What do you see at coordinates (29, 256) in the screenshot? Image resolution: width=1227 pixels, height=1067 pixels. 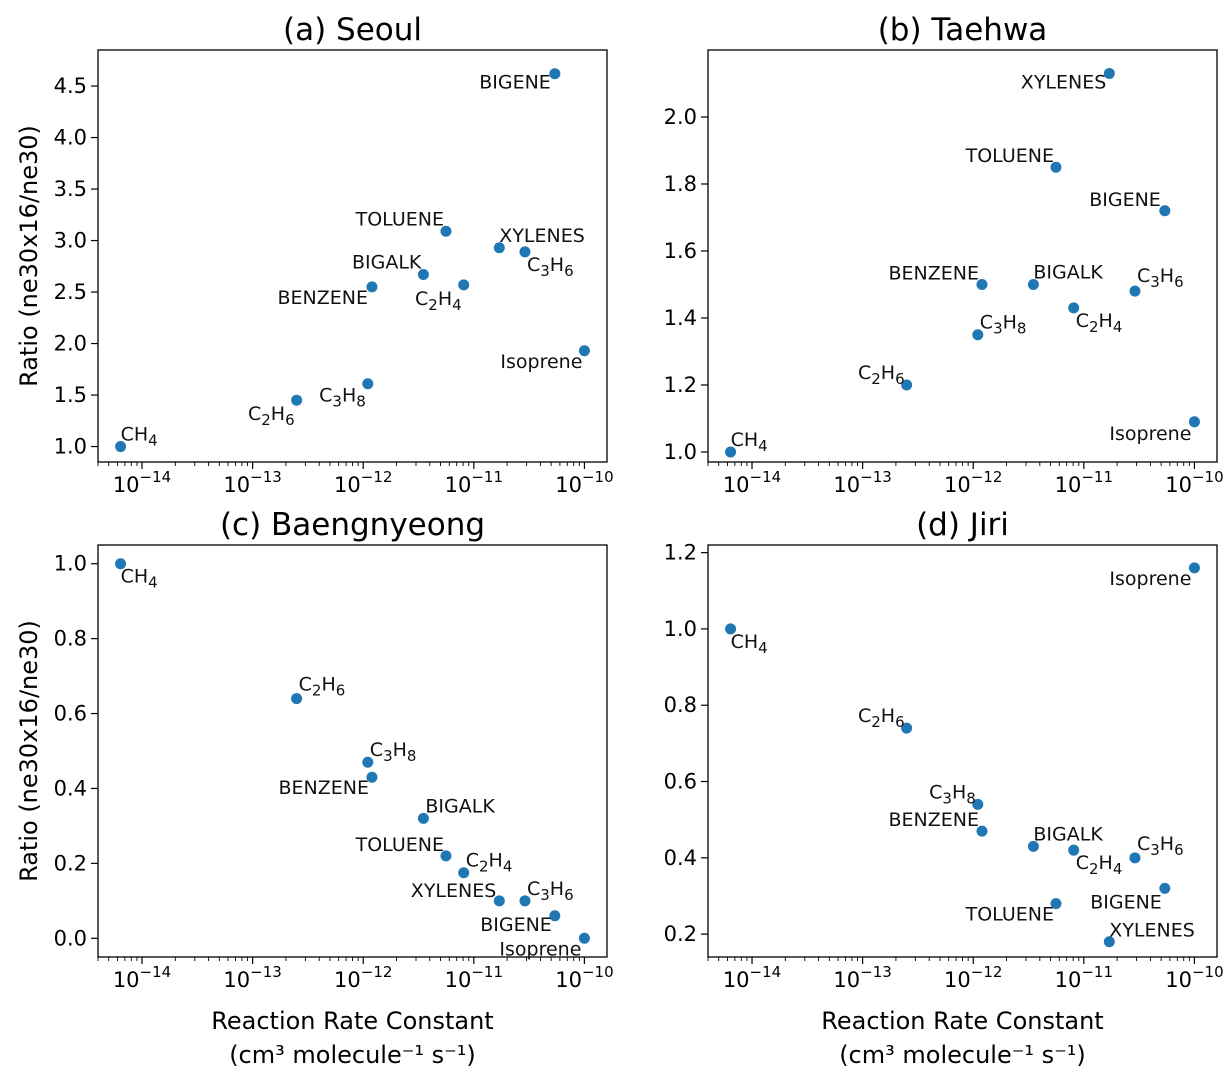 I see `y-axis-label: Ratio (ne30x16/ne30)` at bounding box center [29, 256].